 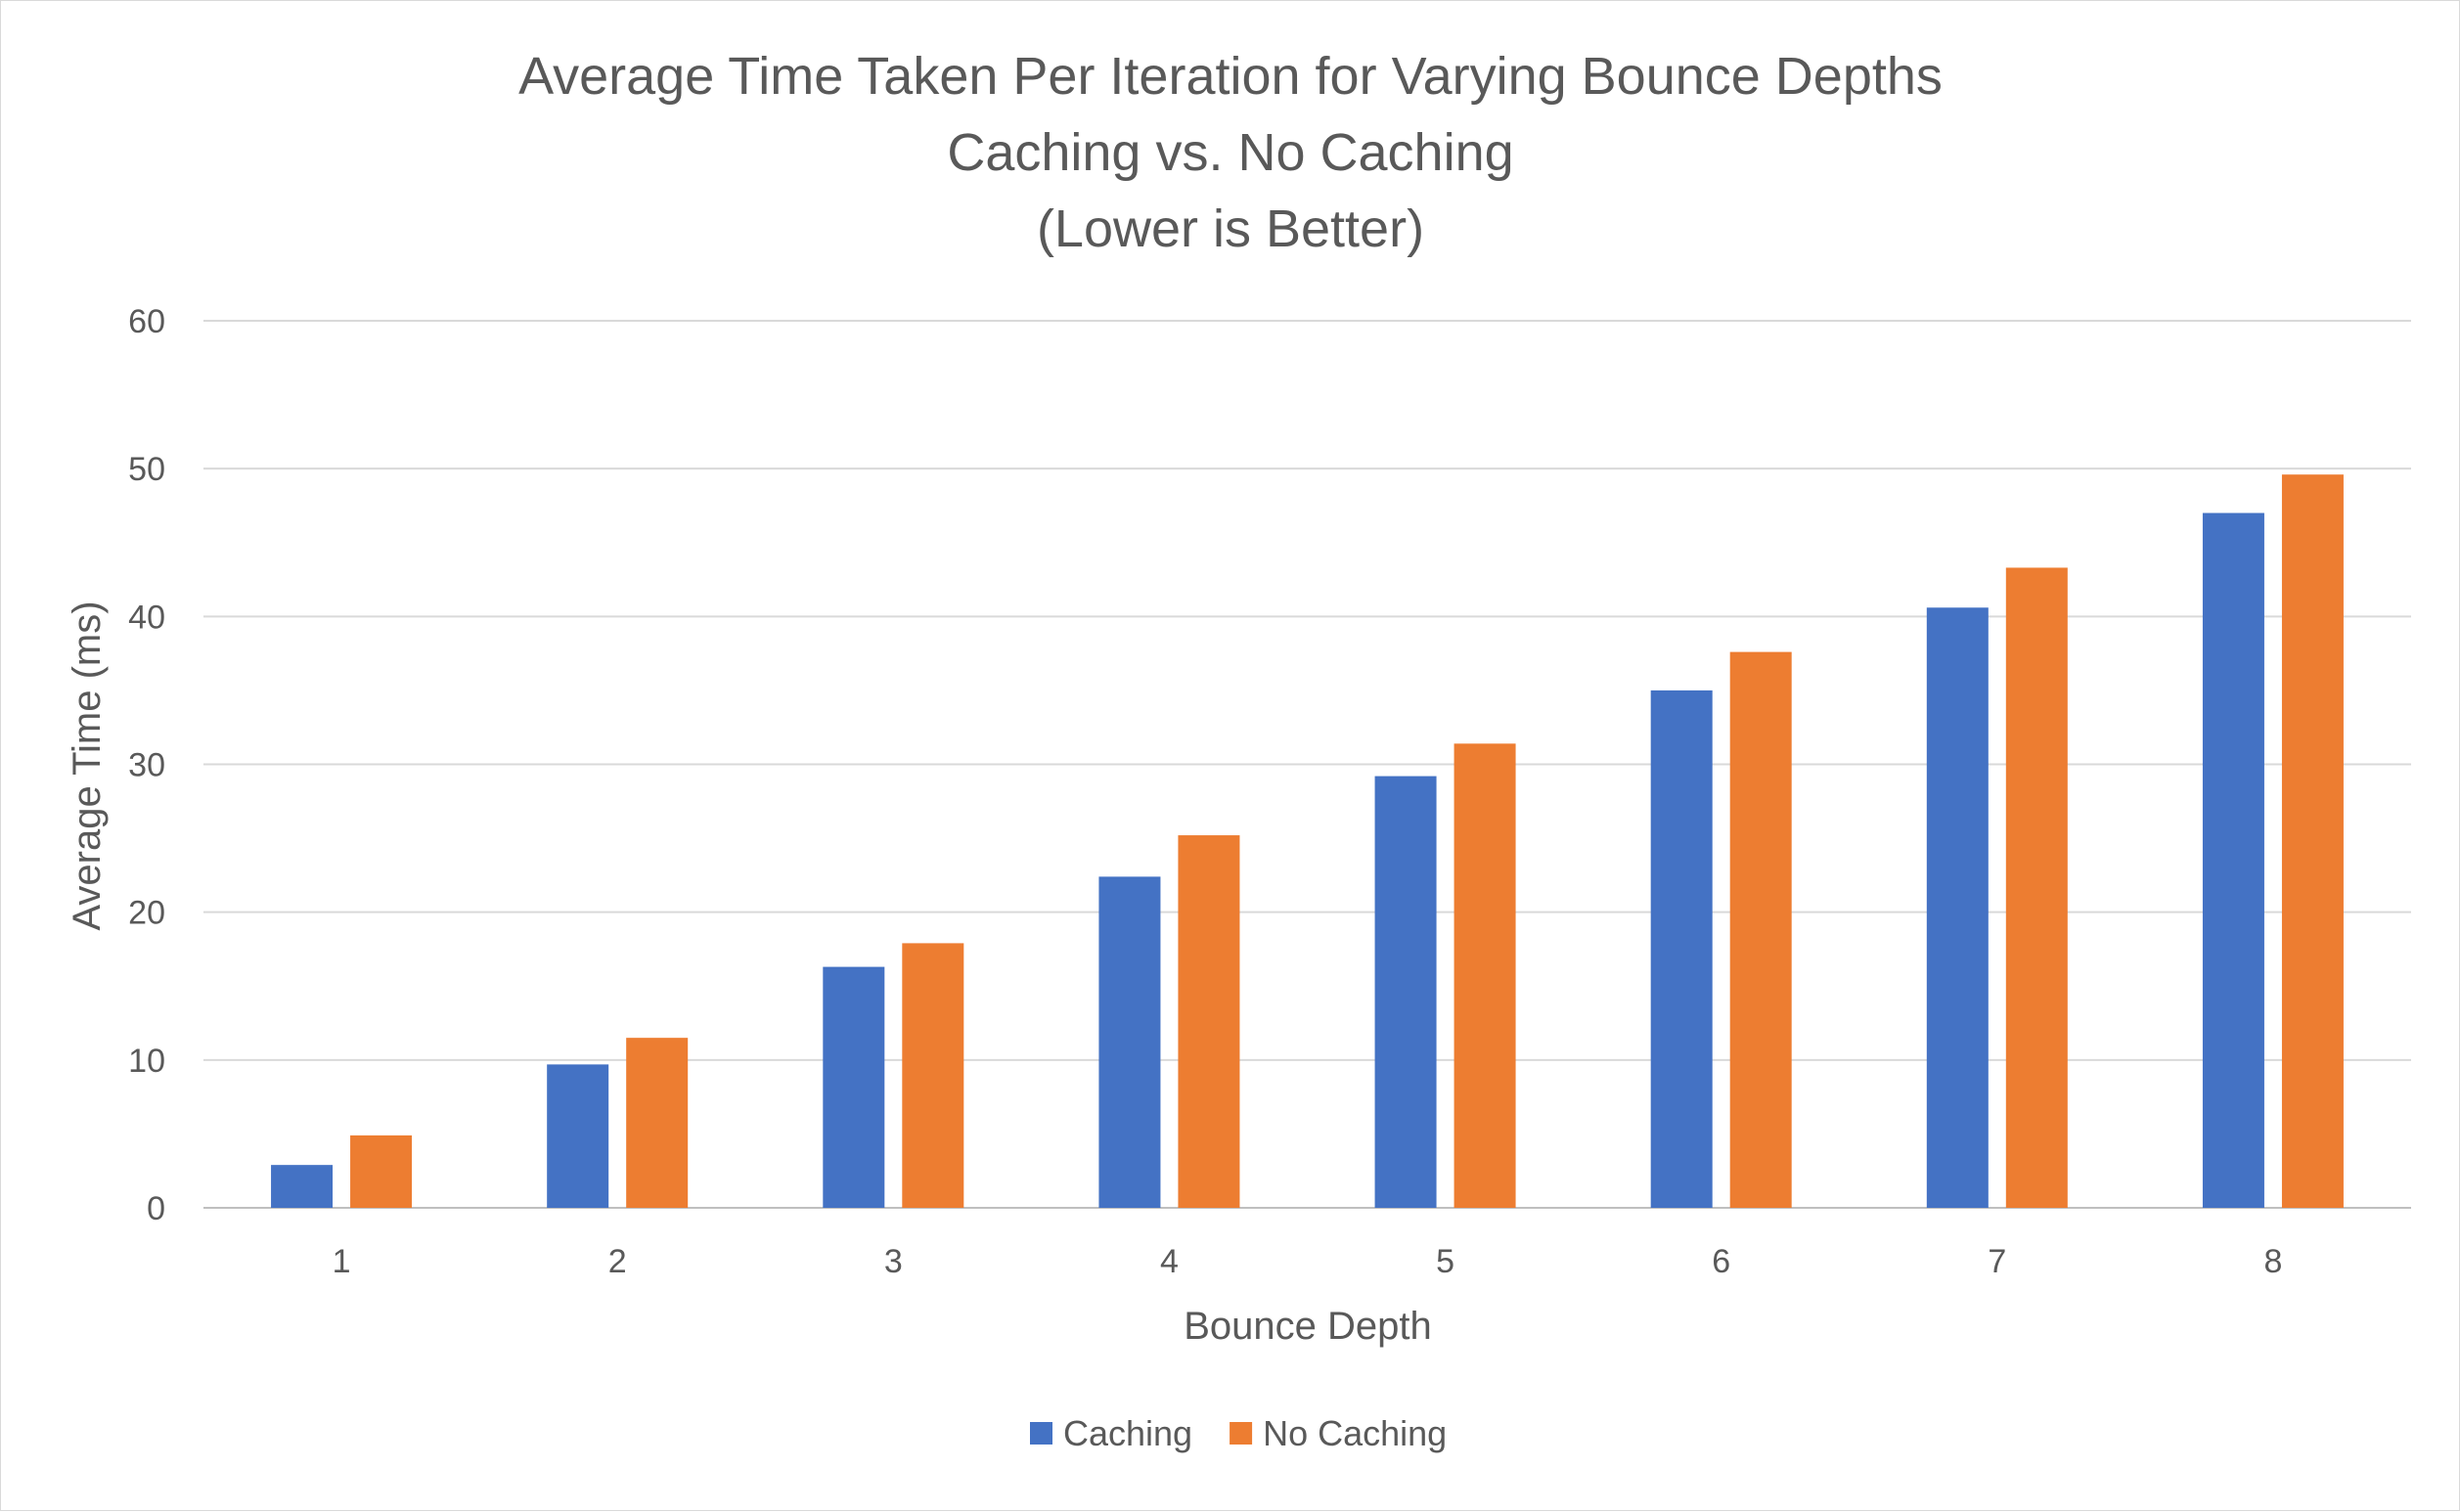 I want to click on legend-item: No Caching, so click(x=1339, y=1433).